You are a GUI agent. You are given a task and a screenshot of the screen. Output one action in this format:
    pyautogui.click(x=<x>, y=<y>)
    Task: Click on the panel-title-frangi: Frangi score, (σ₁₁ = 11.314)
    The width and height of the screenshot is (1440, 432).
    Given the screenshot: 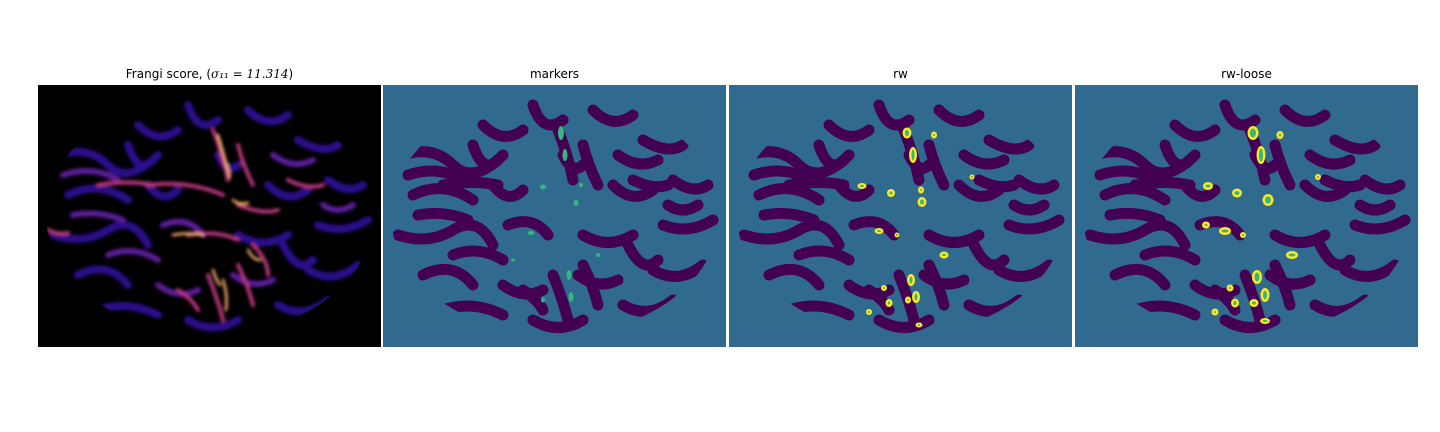 What is the action you would take?
    pyautogui.click(x=209, y=74)
    